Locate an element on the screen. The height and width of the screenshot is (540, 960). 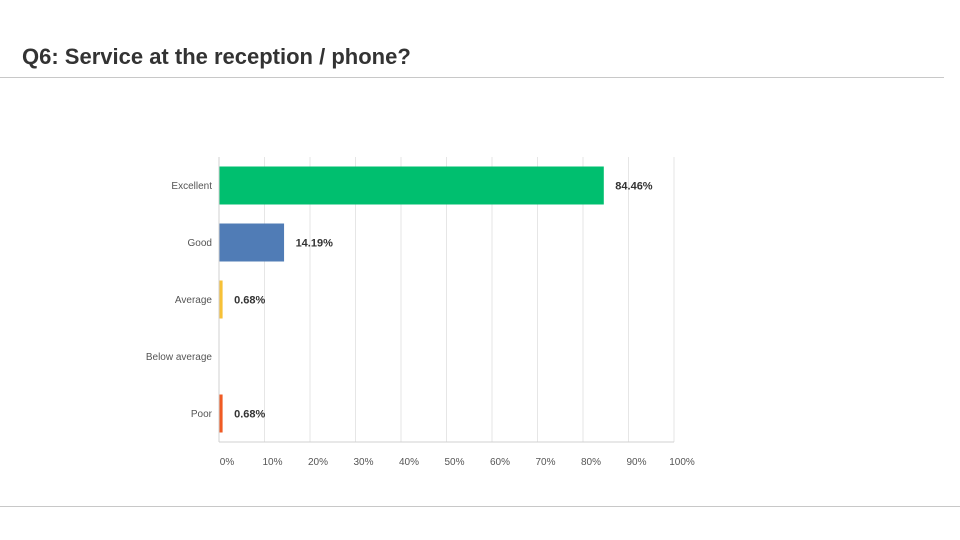
category-label: Excellent is located at coordinates (191, 186).